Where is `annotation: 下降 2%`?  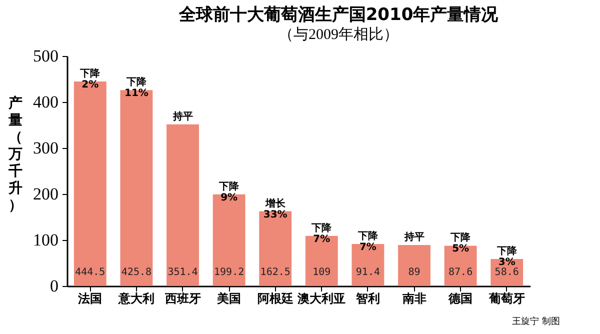
annotation: 下降 2% is located at coordinates (90, 79).